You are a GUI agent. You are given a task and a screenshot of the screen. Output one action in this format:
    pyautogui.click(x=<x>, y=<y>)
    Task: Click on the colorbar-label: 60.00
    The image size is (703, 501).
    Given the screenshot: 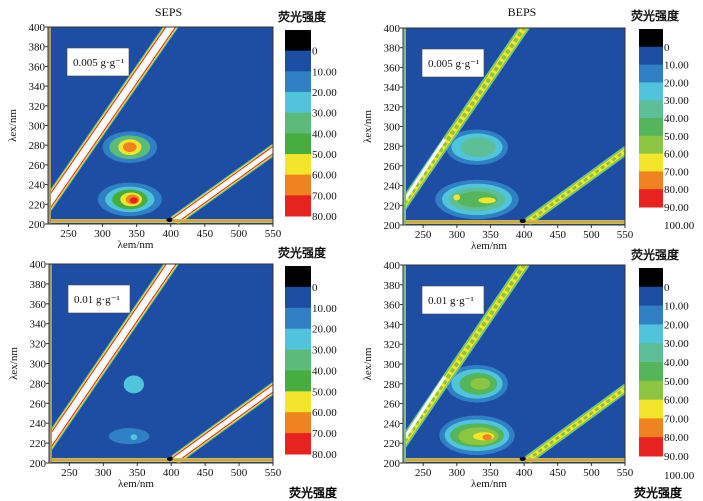 What is the action you would take?
    pyautogui.click(x=324, y=176)
    